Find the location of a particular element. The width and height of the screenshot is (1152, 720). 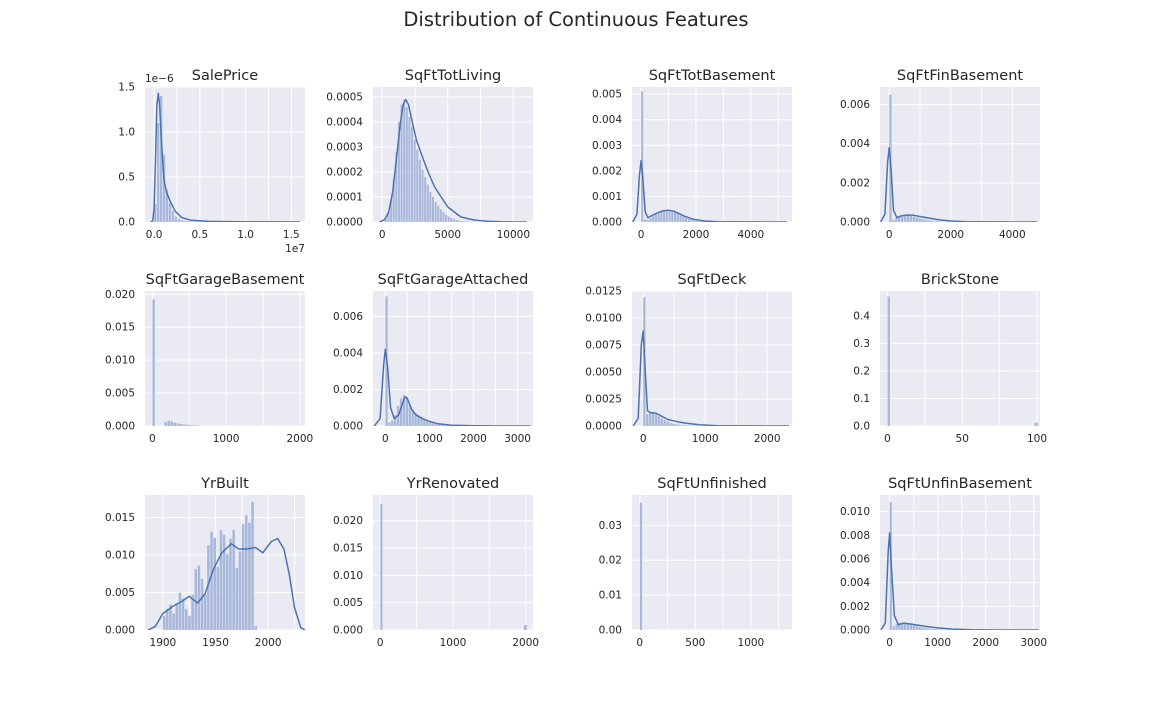

sale-price-x-tick-label: 0.5 is located at coordinates (200, 235).